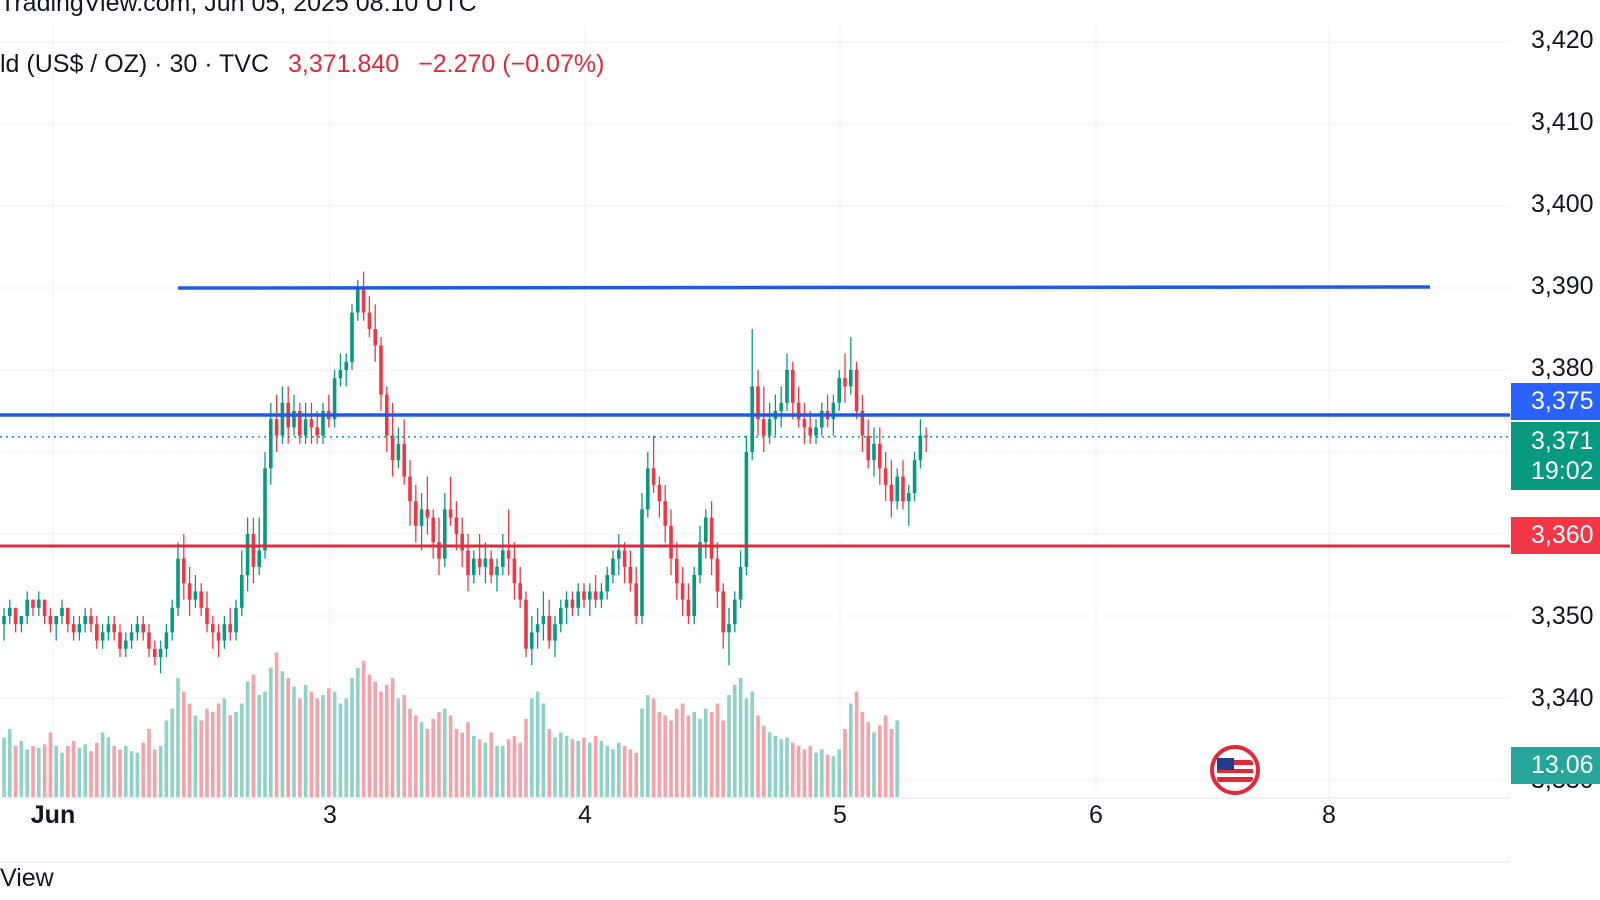 Image resolution: width=1600 pixels, height=900 pixels. What do you see at coordinates (1562, 368) in the screenshot?
I see `y-tick-label: 3,380` at bounding box center [1562, 368].